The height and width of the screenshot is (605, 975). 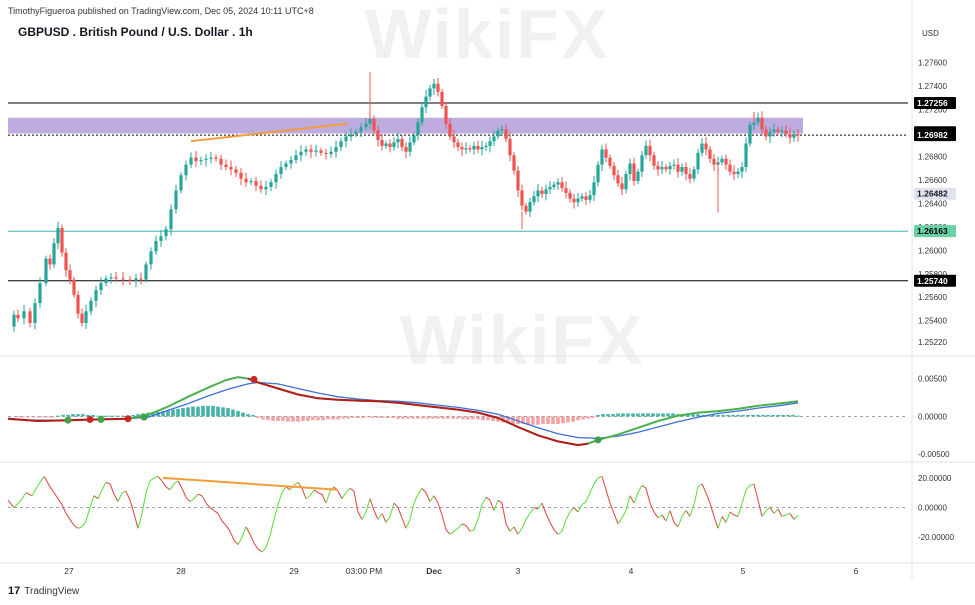 I want to click on price-tick-label: 1.26000, so click(x=932, y=250).